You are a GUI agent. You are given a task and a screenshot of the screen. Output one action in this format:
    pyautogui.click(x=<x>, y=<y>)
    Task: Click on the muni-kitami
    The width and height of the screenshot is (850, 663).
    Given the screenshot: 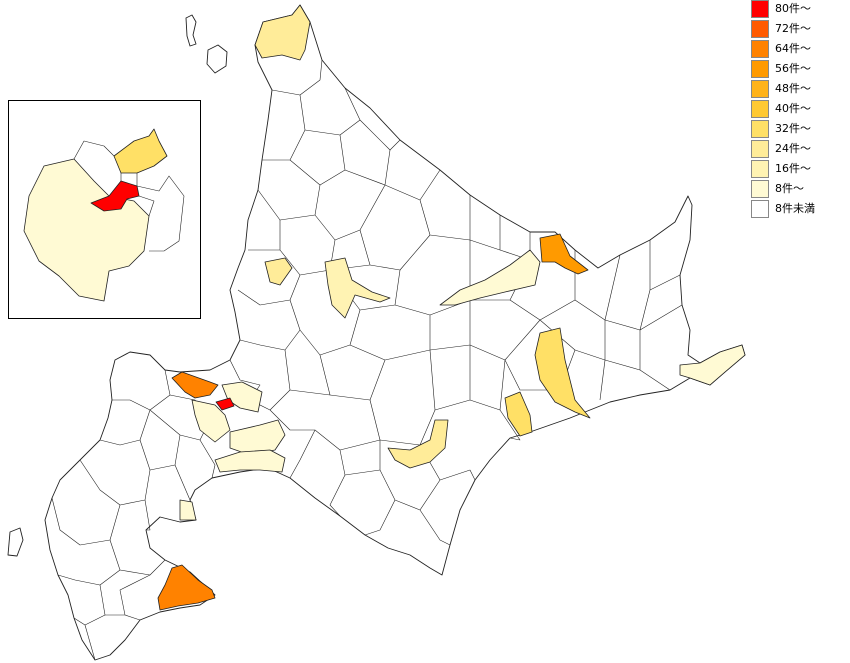 What is the action you would take?
    pyautogui.click(x=564, y=254)
    